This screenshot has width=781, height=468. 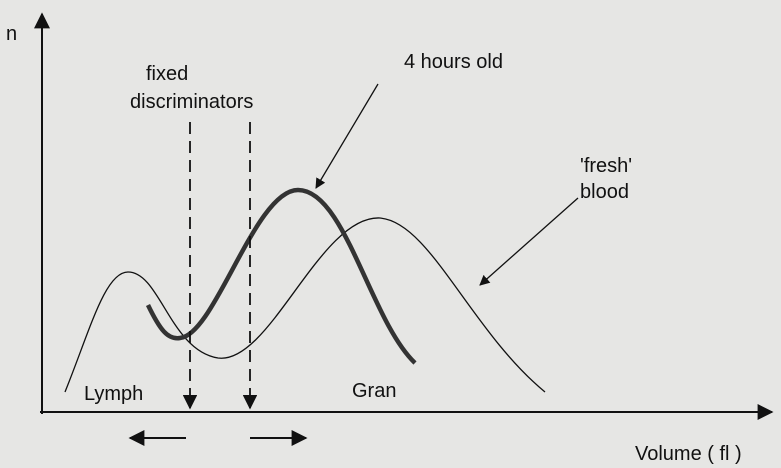 I want to click on y-axis-label: n, so click(x=11, y=34).